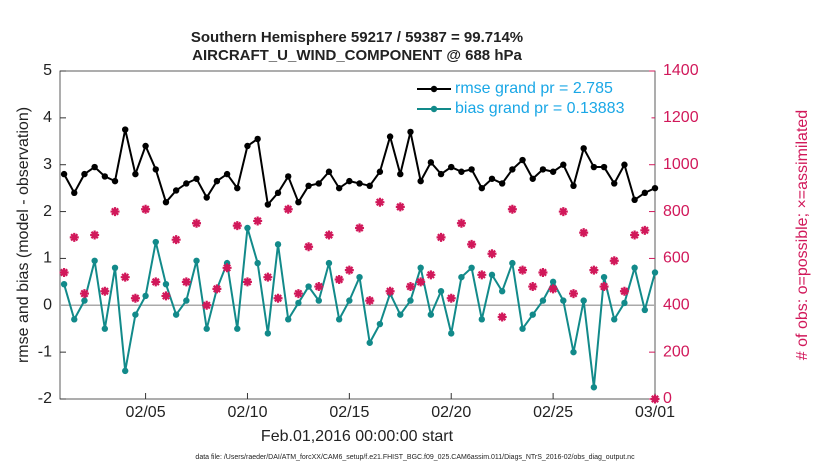 This screenshot has height=470, width=830. What do you see at coordinates (681, 164) in the screenshot?
I see `y2-tick-label: 1000` at bounding box center [681, 164].